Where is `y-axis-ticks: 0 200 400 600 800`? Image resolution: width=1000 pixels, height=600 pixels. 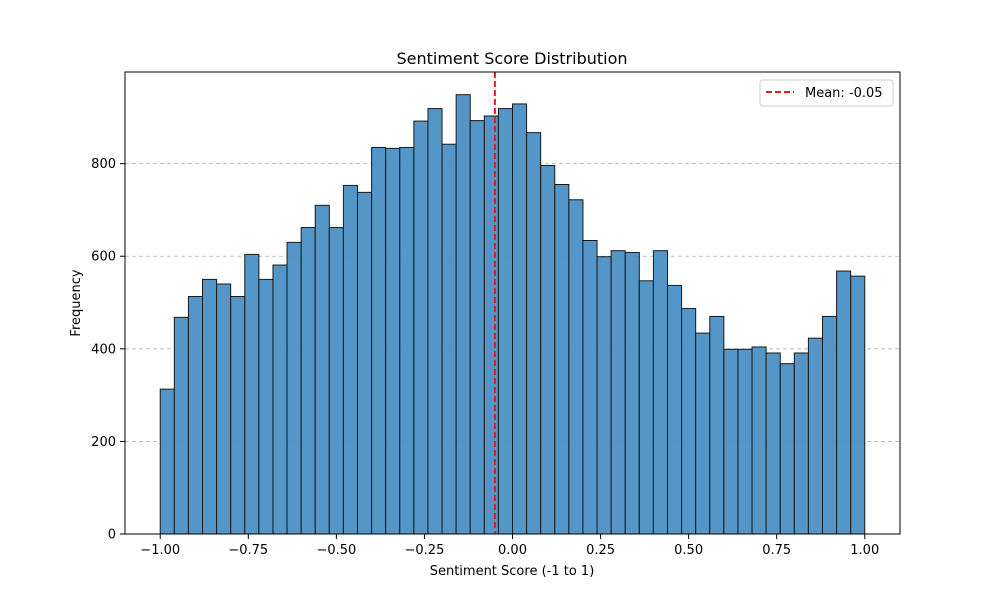 y-axis-ticks: 0 200 400 600 800 is located at coordinates (108, 350).